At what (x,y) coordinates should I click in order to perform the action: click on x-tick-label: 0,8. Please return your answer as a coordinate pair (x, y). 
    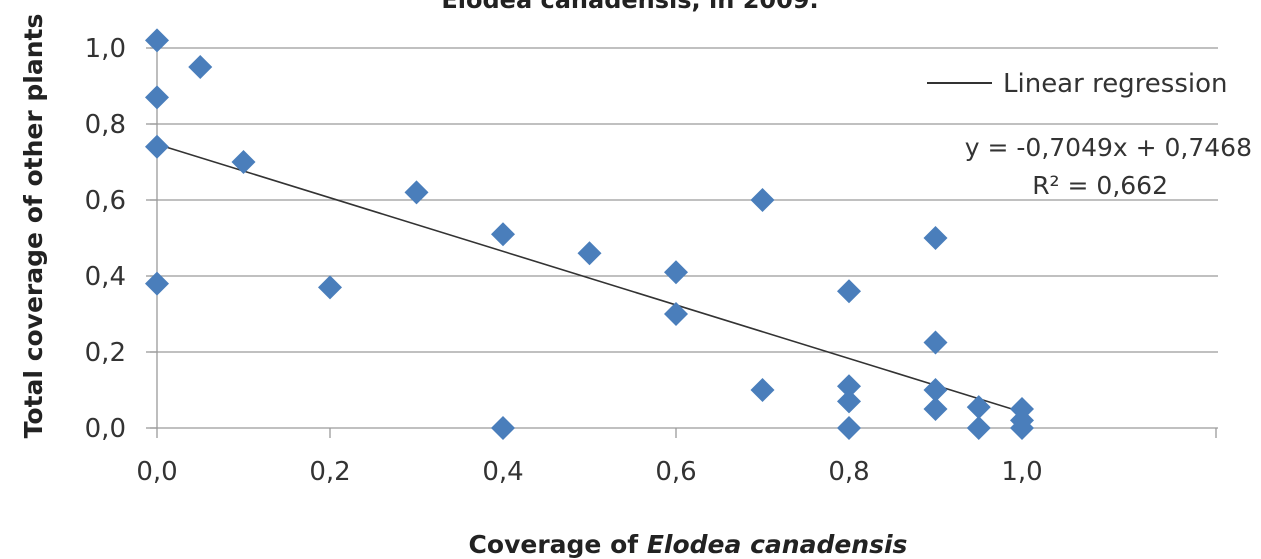
    Looking at the image, I should click on (848, 472).